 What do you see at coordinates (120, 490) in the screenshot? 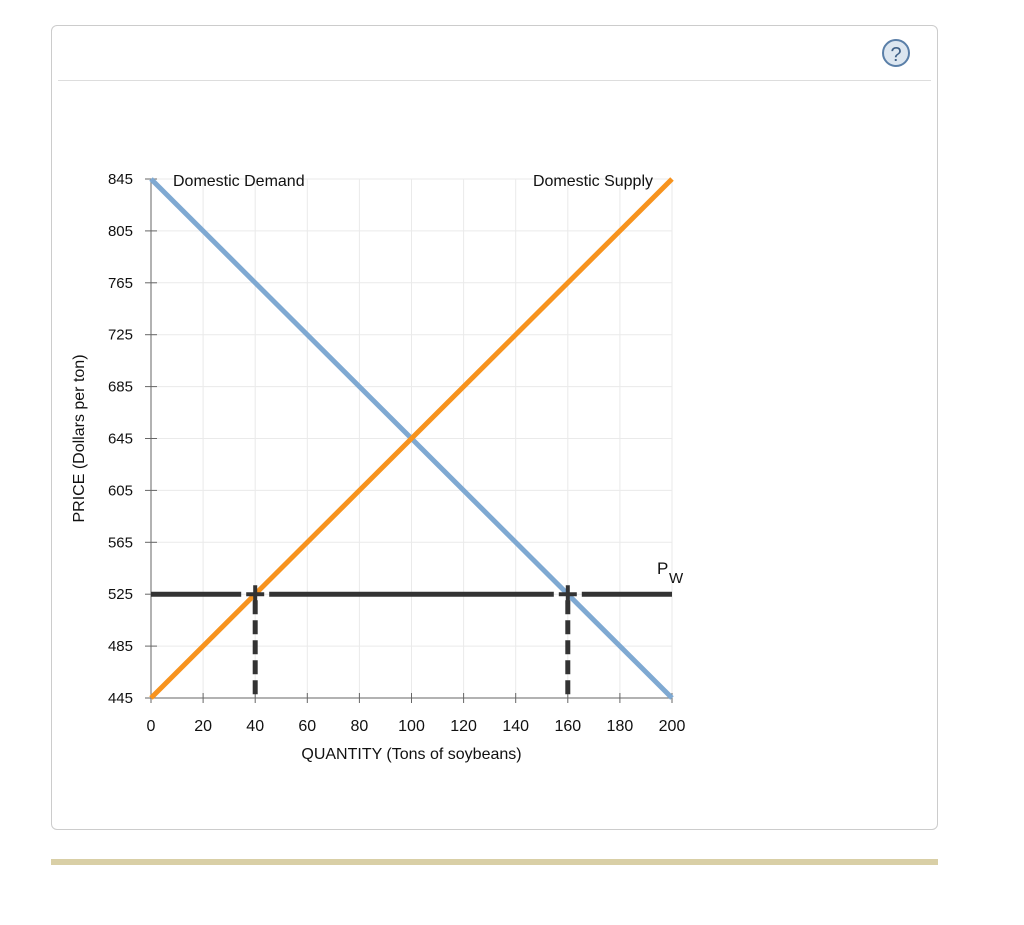
I see `y-tick-label: 605` at bounding box center [120, 490].